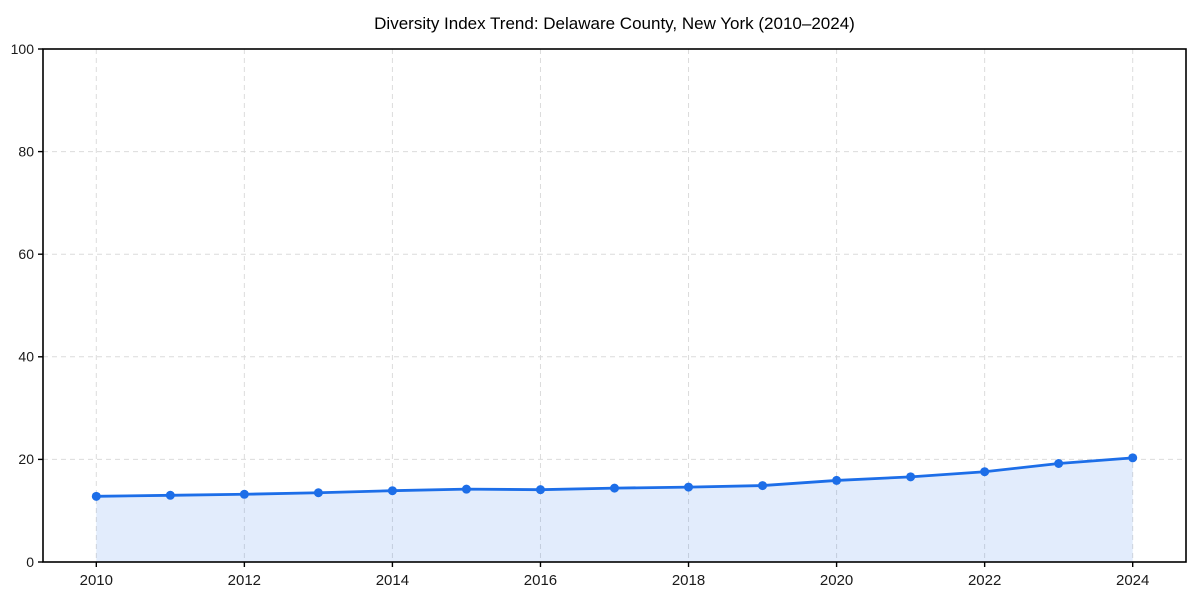  What do you see at coordinates (540, 580) in the screenshot?
I see `x-tick-label: 2016` at bounding box center [540, 580].